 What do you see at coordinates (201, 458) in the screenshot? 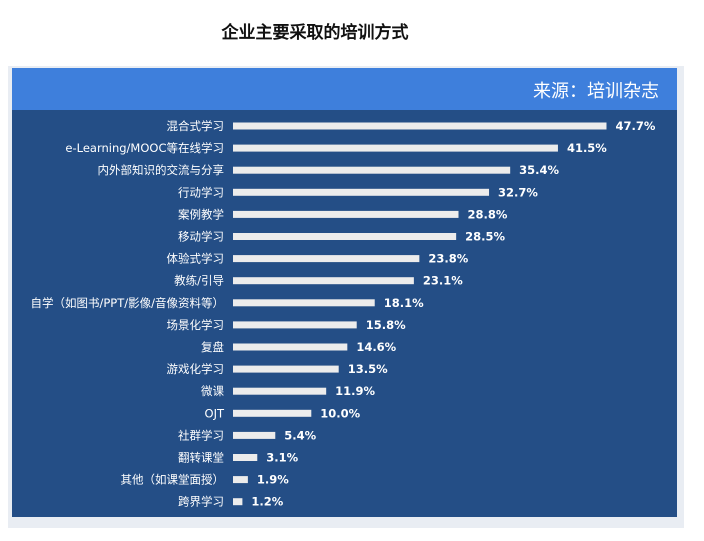
I see `category-label: 翻转课堂` at bounding box center [201, 458].